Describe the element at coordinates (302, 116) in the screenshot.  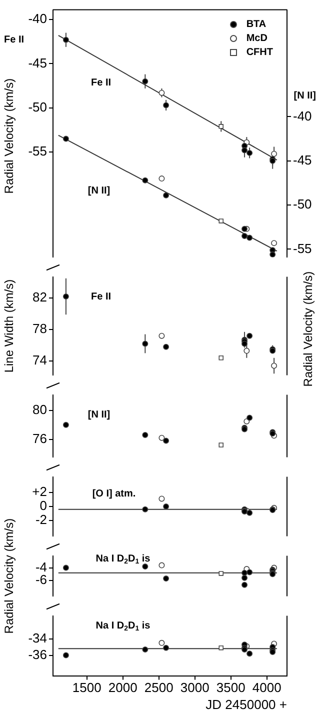
I see `y2-tick-label: -40` at that location.